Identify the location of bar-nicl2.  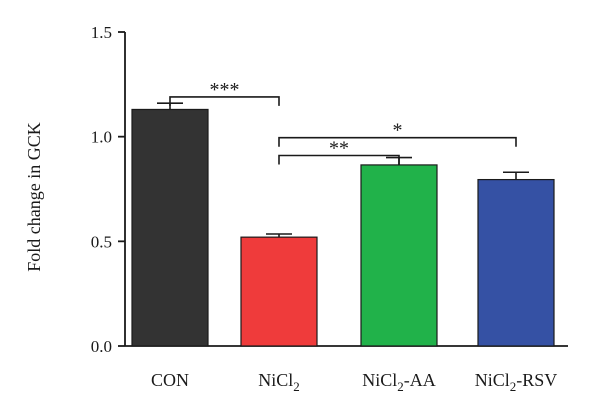
(279, 291).